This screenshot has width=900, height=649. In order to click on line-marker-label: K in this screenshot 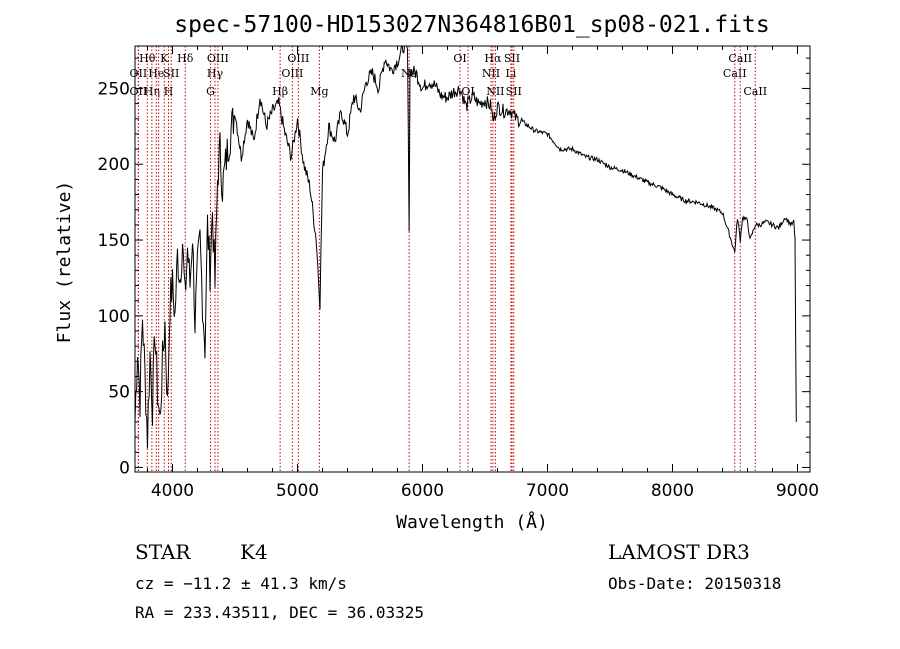, I will do `click(164, 58)`.